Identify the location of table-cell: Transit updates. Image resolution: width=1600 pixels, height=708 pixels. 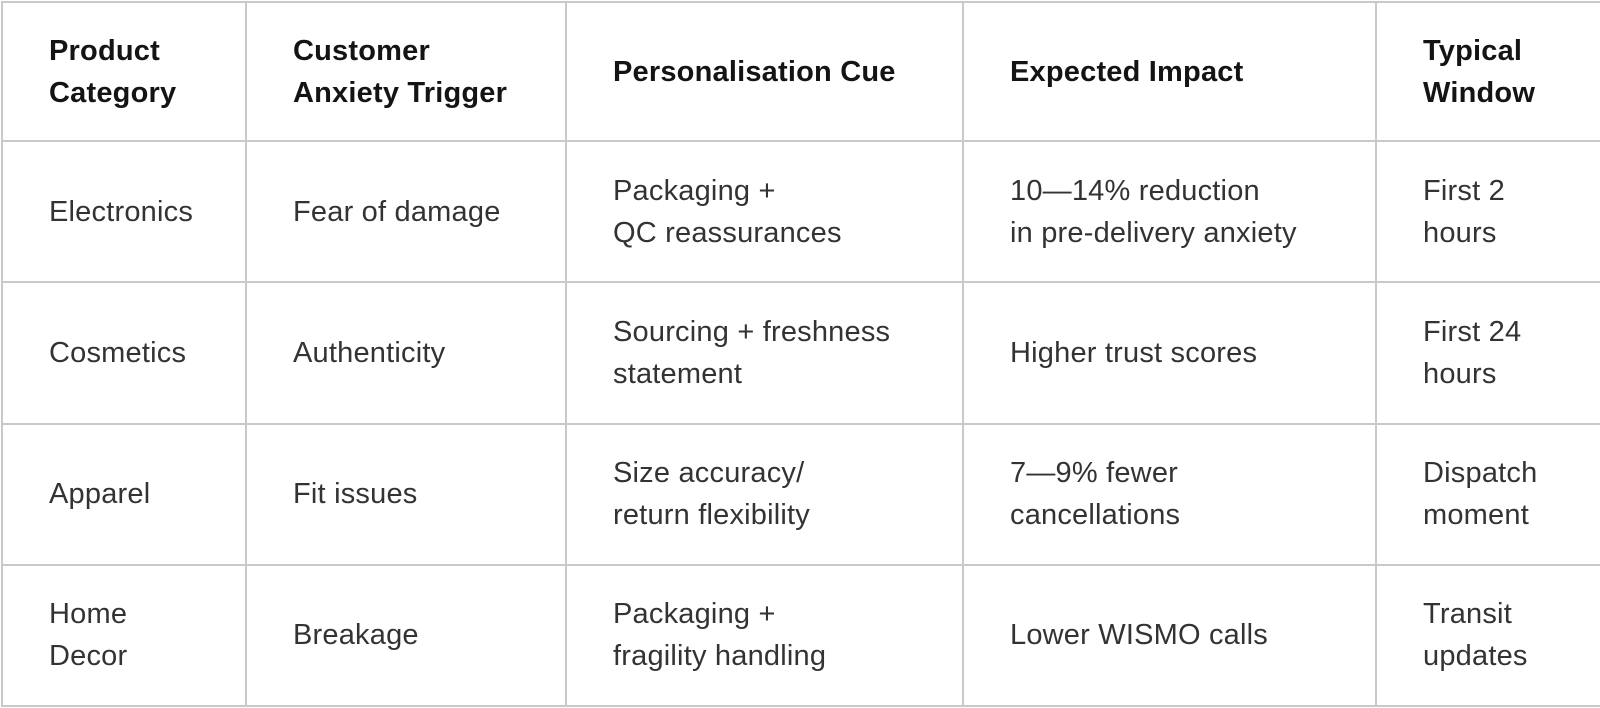
(1487, 635).